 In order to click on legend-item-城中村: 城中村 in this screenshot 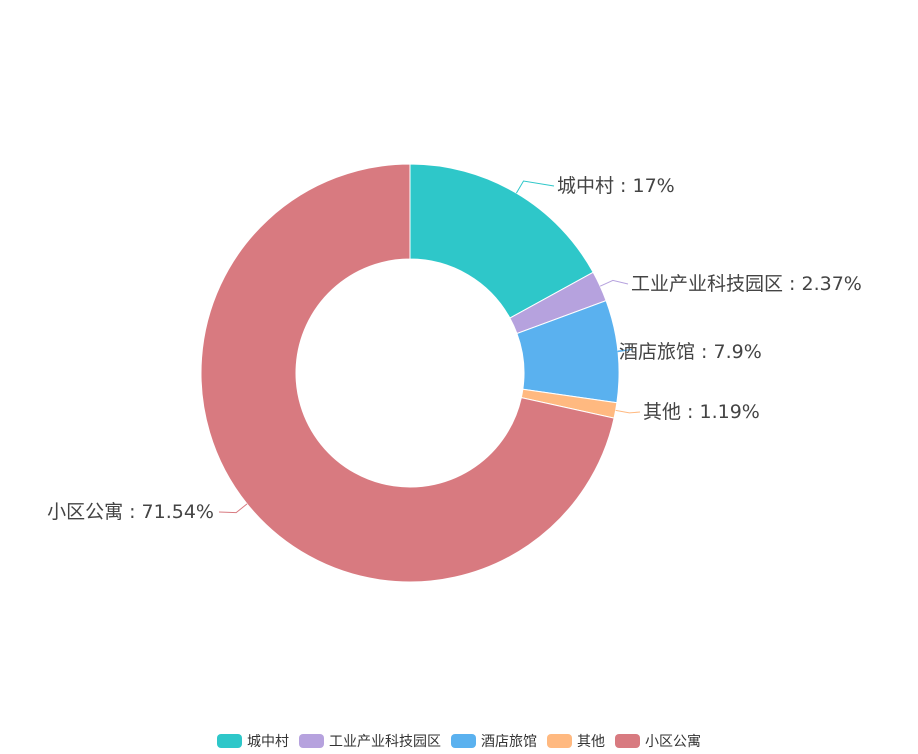, I will do `click(253, 741)`.